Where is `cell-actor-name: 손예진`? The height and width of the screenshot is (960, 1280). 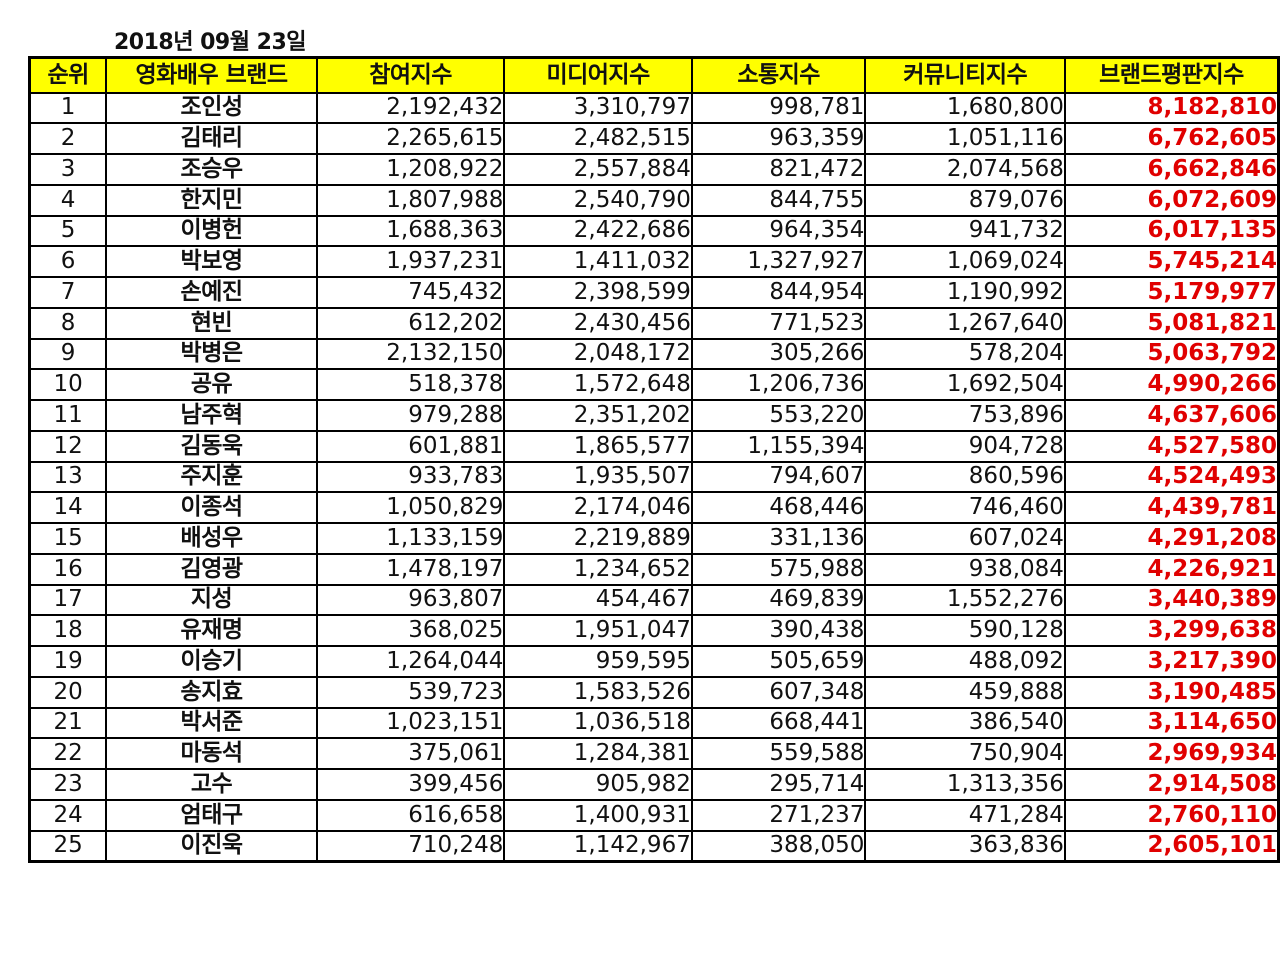
cell-actor-name: 손예진 is located at coordinates (211, 292).